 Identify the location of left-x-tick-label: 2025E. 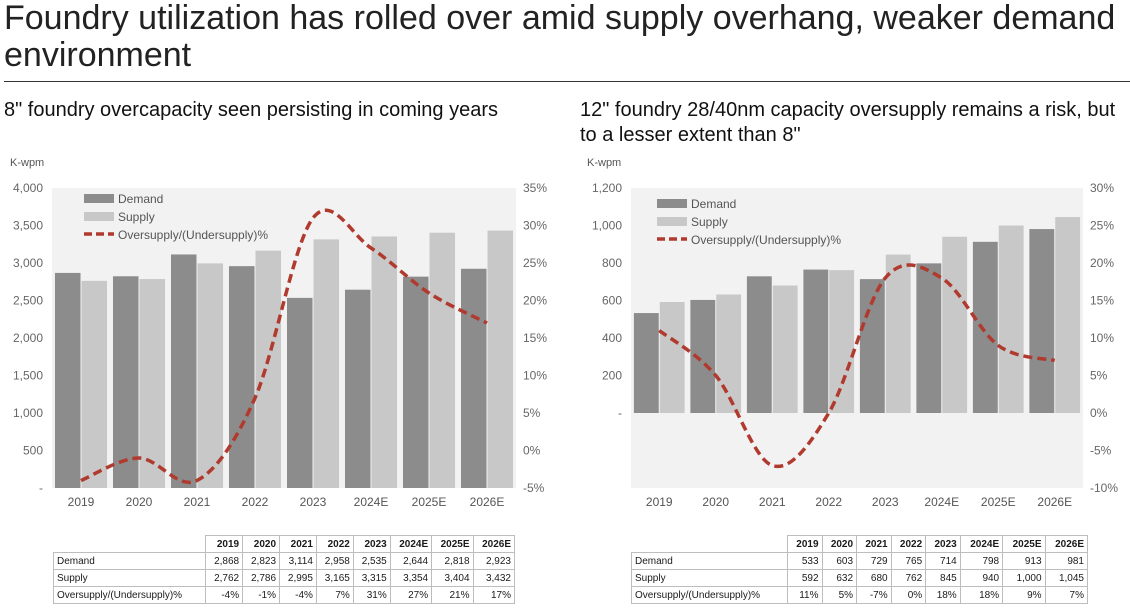
(429, 502).